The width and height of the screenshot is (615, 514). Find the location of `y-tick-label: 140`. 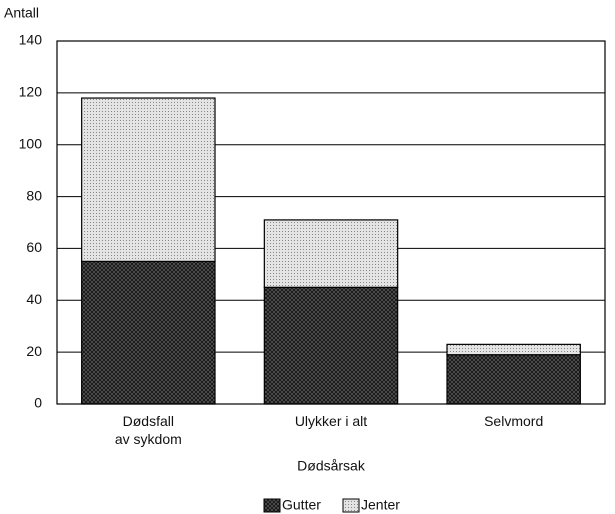

y-tick-label: 140 is located at coordinates (31, 40).